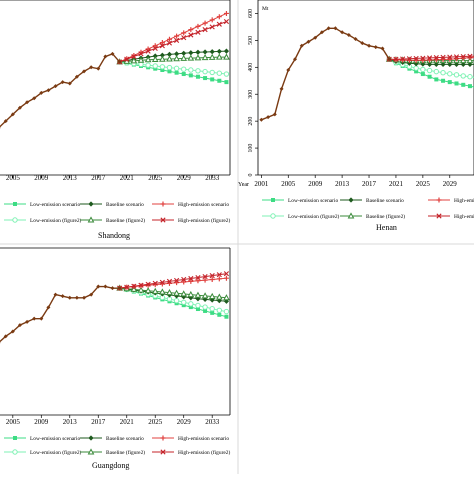 The height and width of the screenshot is (479, 474). Describe the element at coordinates (273, 200) in the screenshot. I see `legend-marker-low` at that location.